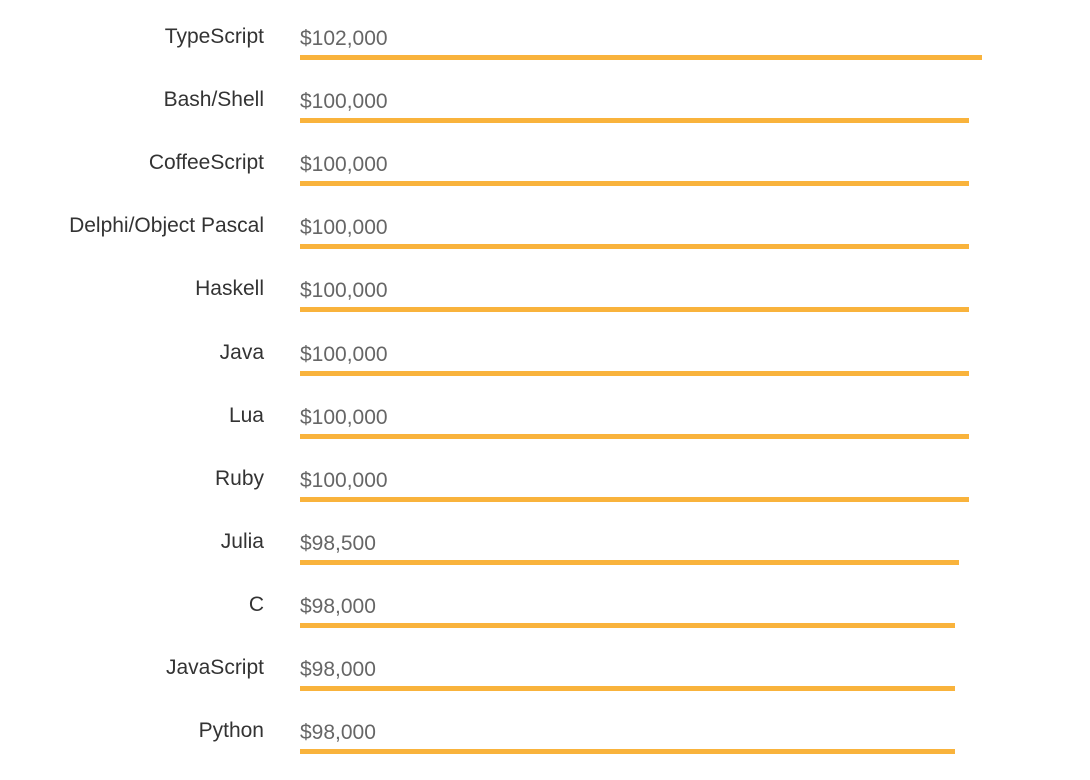 The height and width of the screenshot is (780, 1090). I want to click on category-label: CoffeeScript, so click(206, 163).